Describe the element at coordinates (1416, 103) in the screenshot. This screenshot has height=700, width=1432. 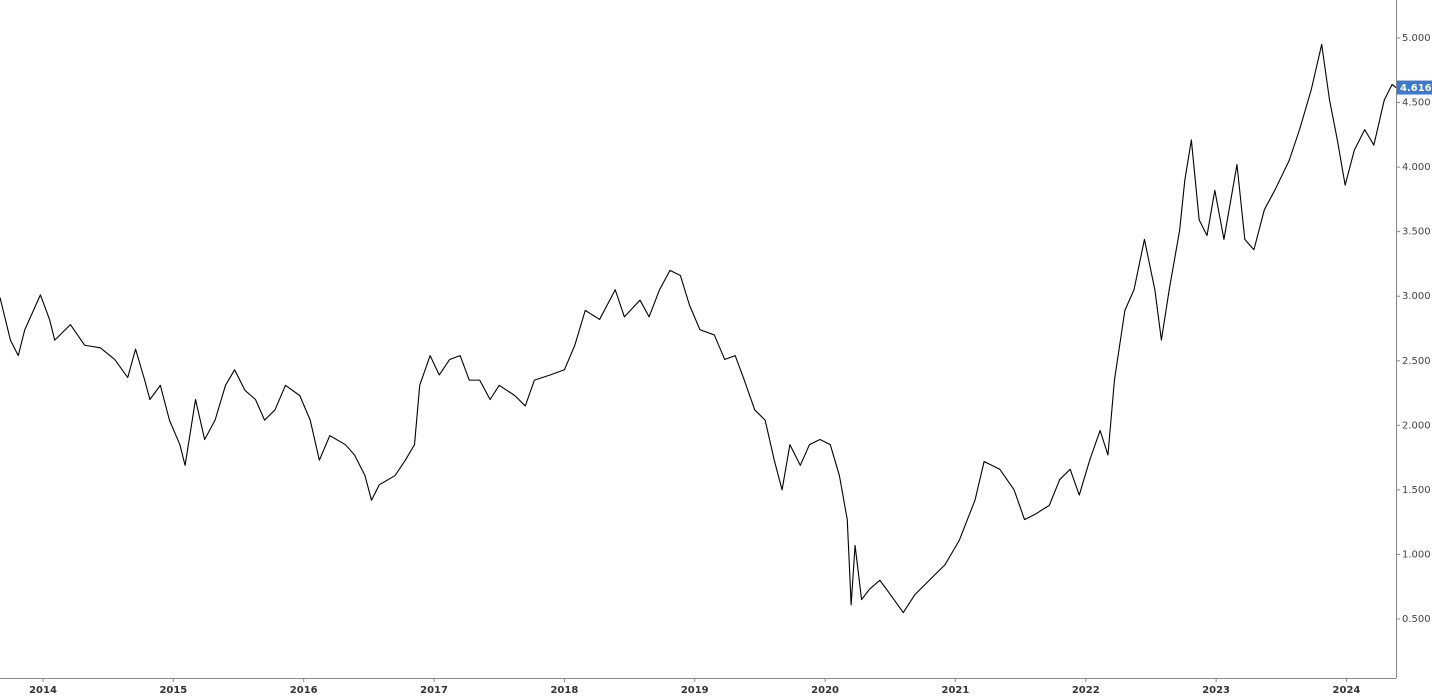
I see `y-tick-label: 4.500` at that location.